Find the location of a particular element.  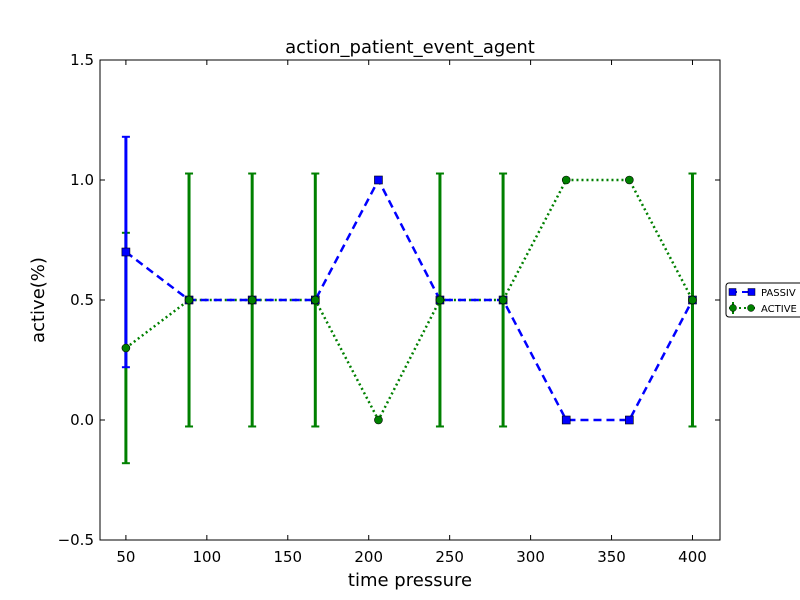

y-tick-label: 0.5 is located at coordinates (82, 300).